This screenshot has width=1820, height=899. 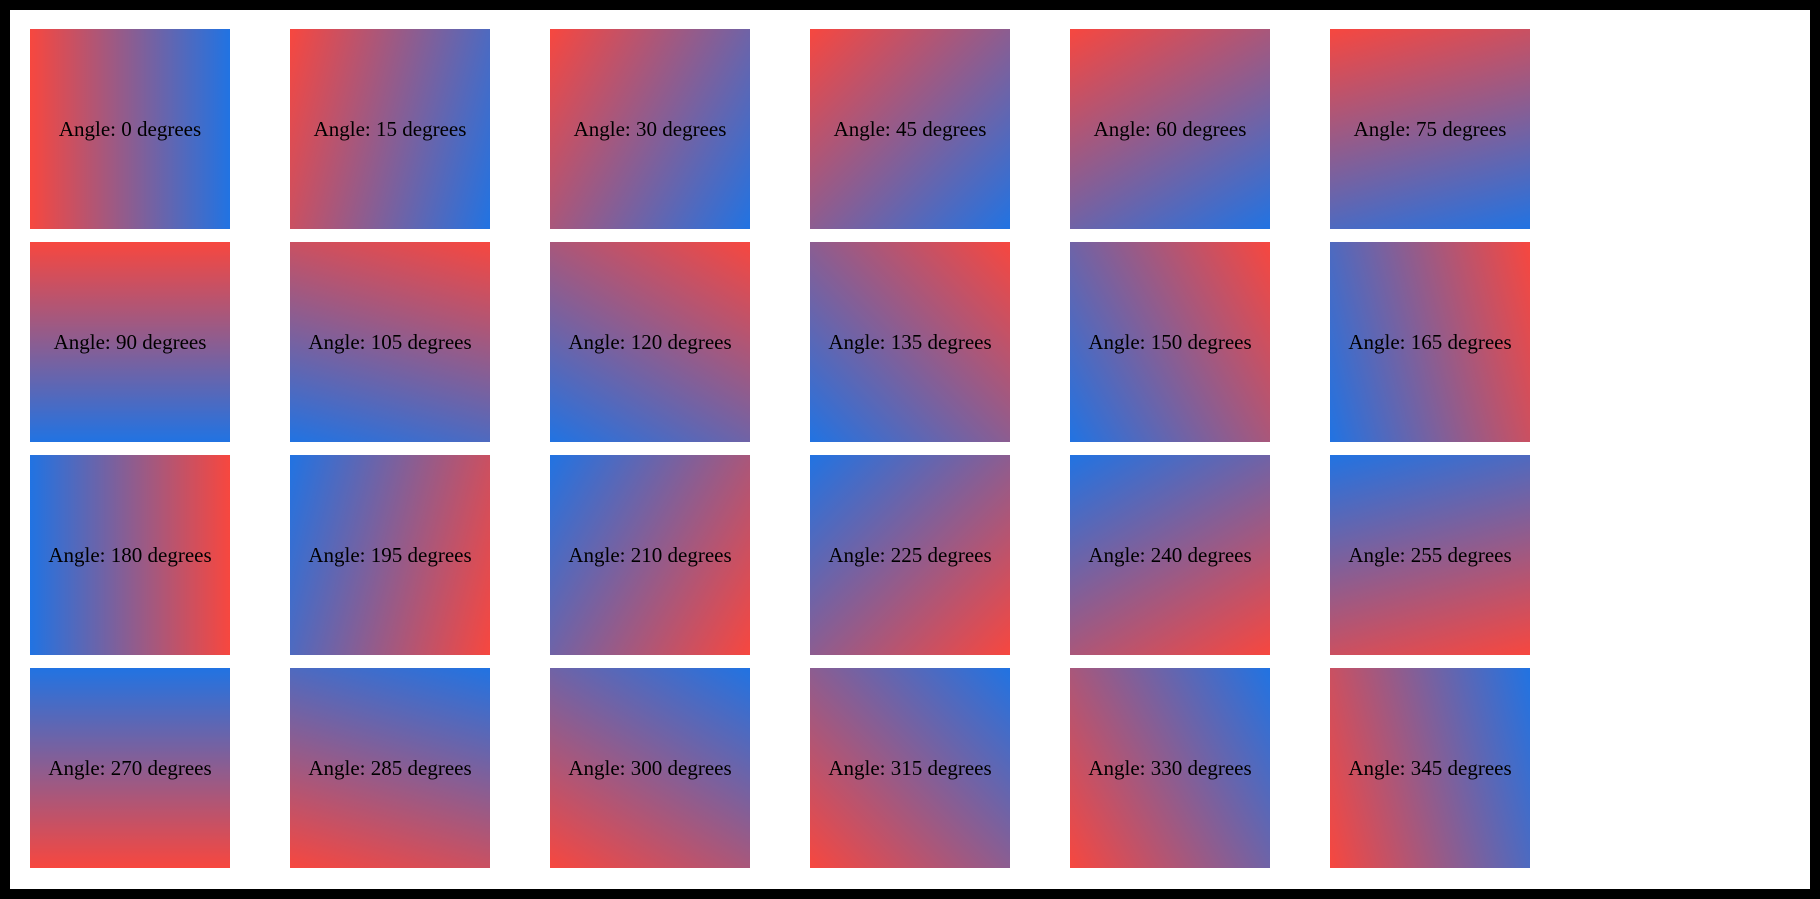 I want to click on tile-label: Angle: 240 degrees, so click(x=1170, y=554).